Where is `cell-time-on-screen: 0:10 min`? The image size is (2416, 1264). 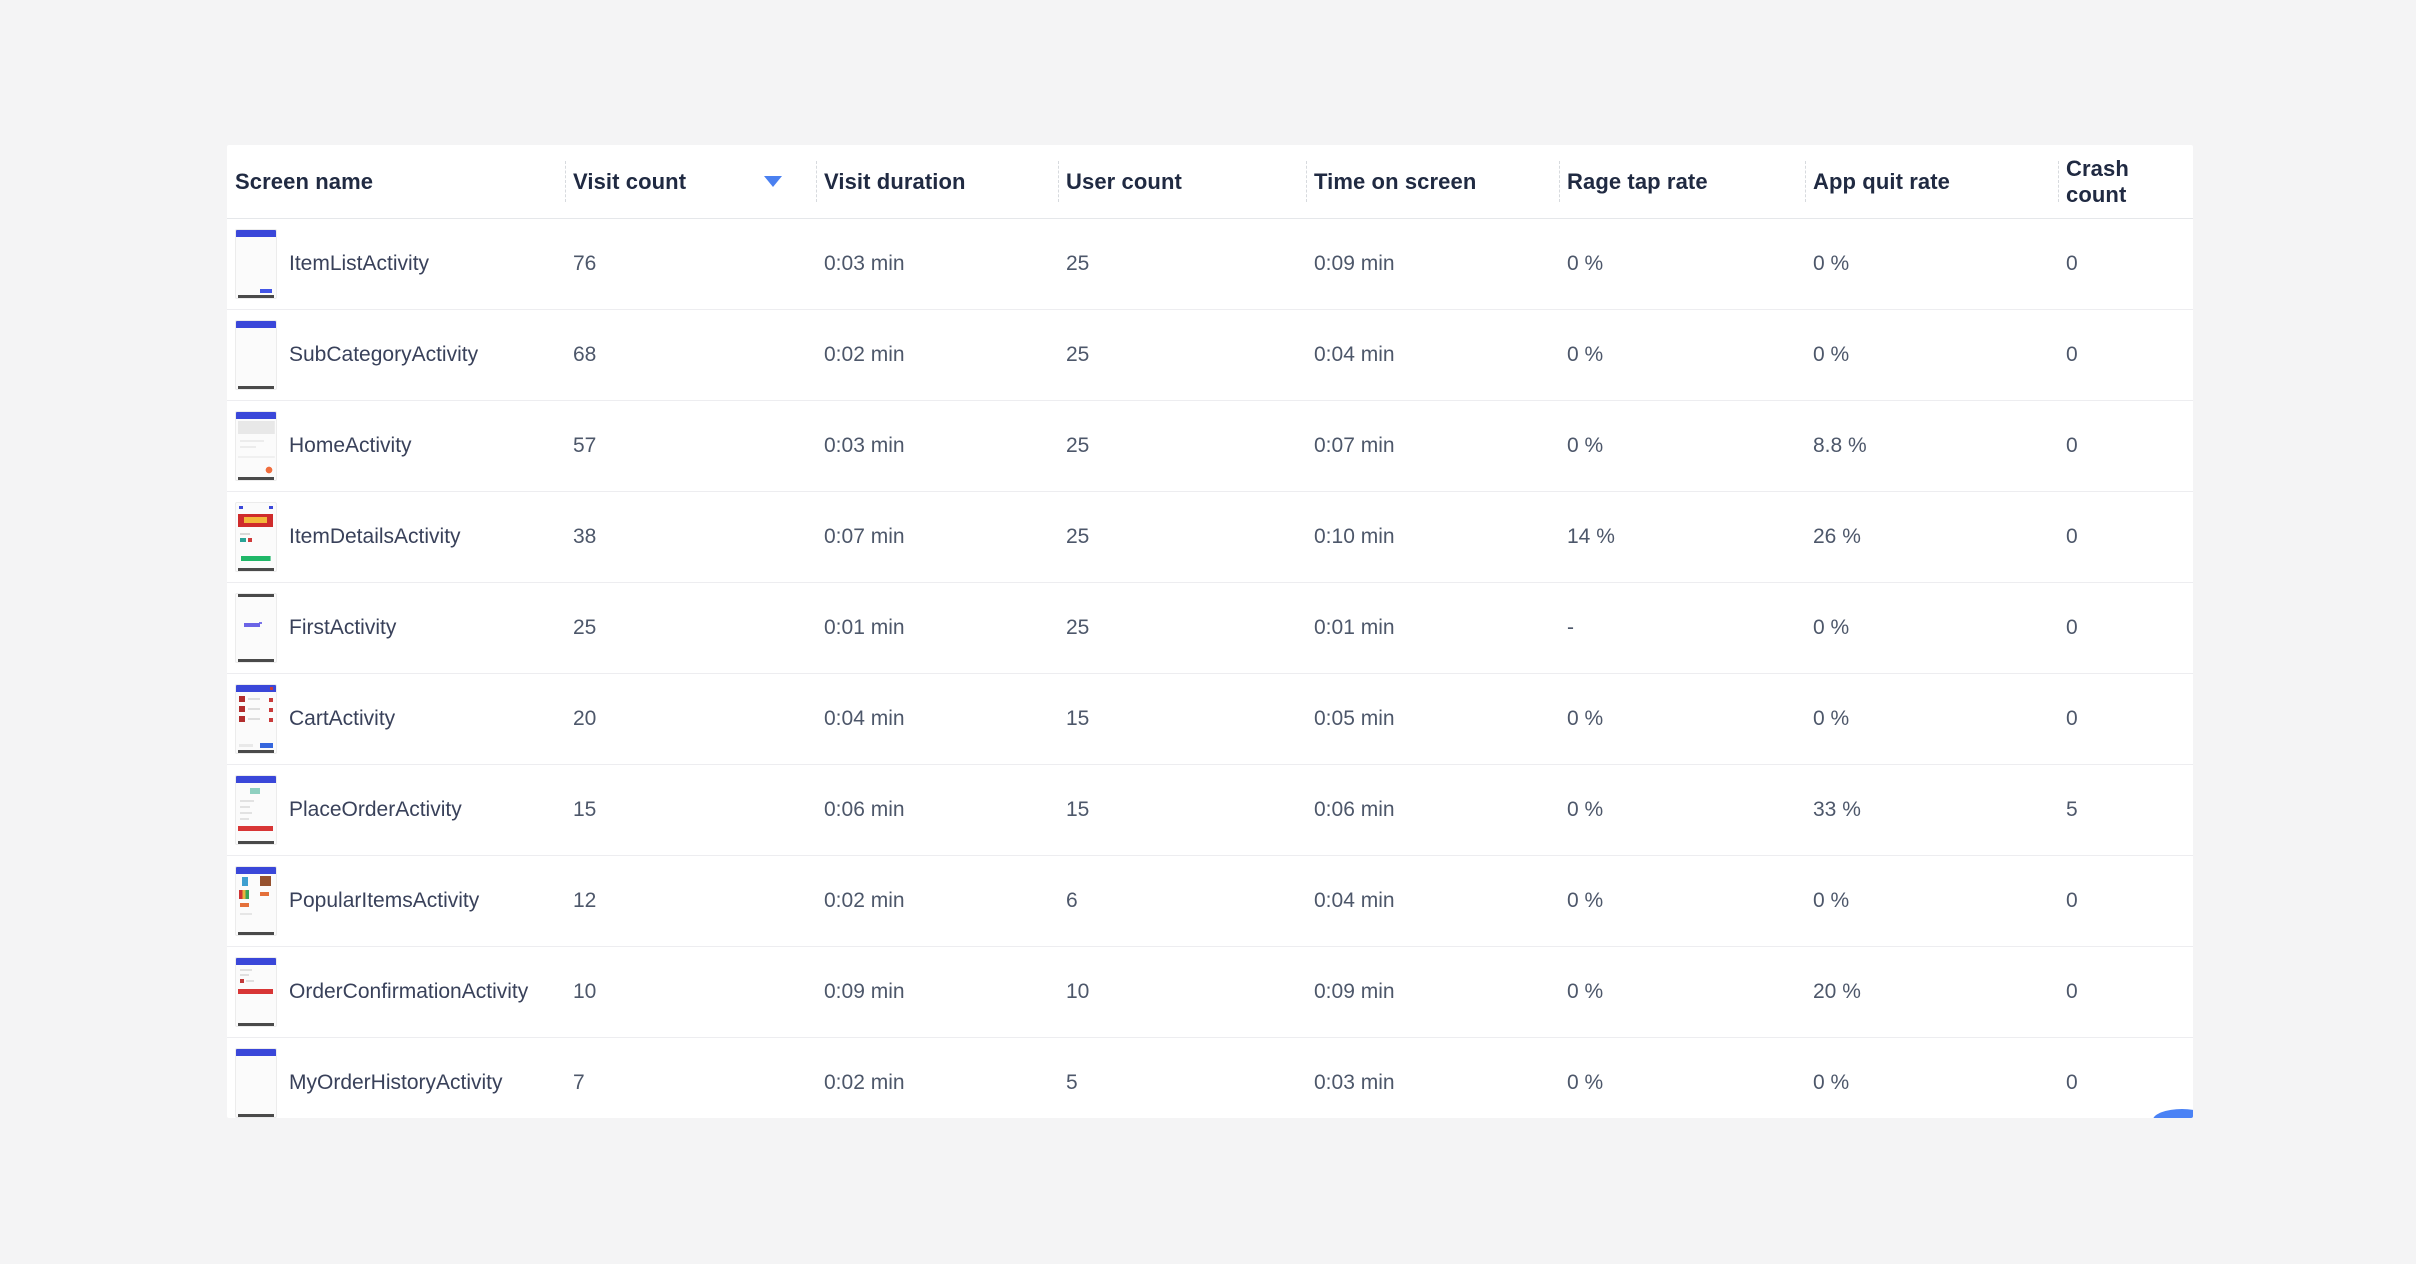 cell-time-on-screen: 0:10 min is located at coordinates (1354, 536).